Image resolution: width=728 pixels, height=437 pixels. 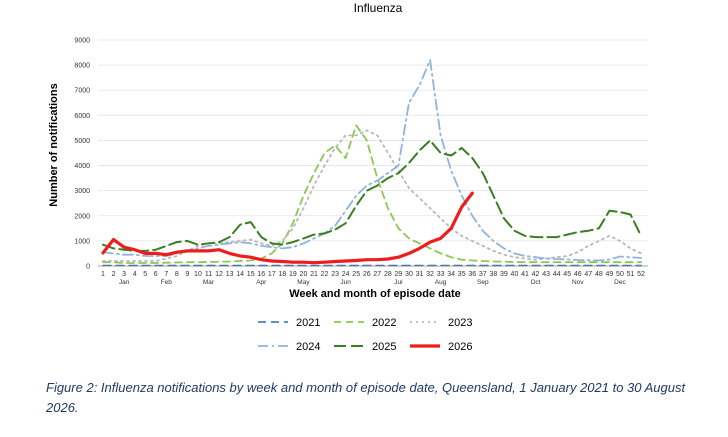 I want to click on x-tick-label: 51, so click(x=631, y=274).